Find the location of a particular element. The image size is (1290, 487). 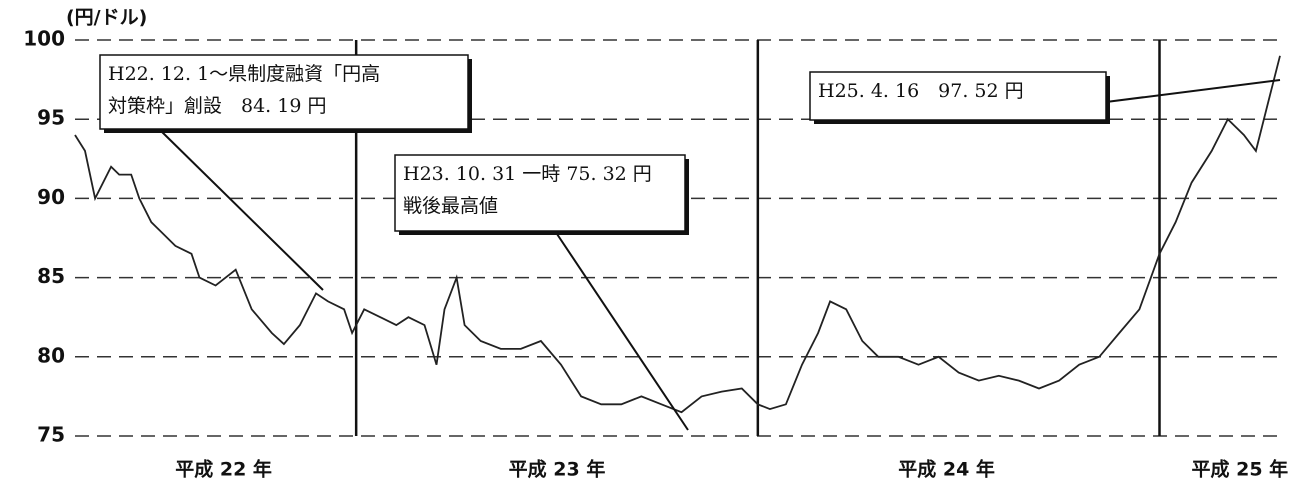

x-tick-label: 平成 24 年 is located at coordinates (946, 469).